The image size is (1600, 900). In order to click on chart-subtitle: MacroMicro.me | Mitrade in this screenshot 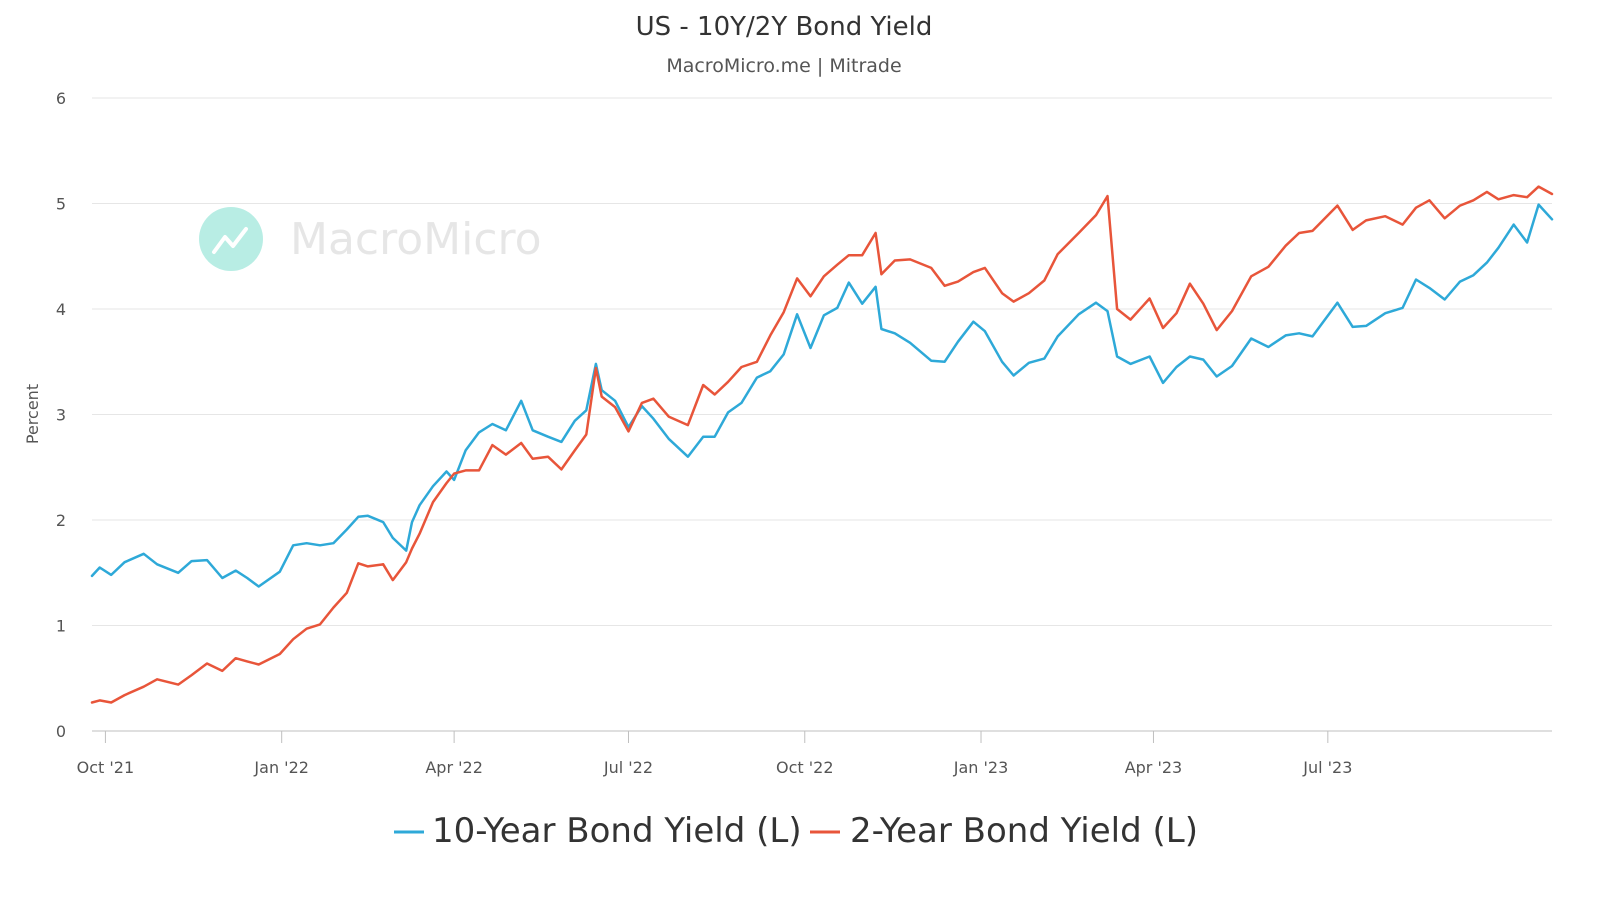, I will do `click(783, 66)`.